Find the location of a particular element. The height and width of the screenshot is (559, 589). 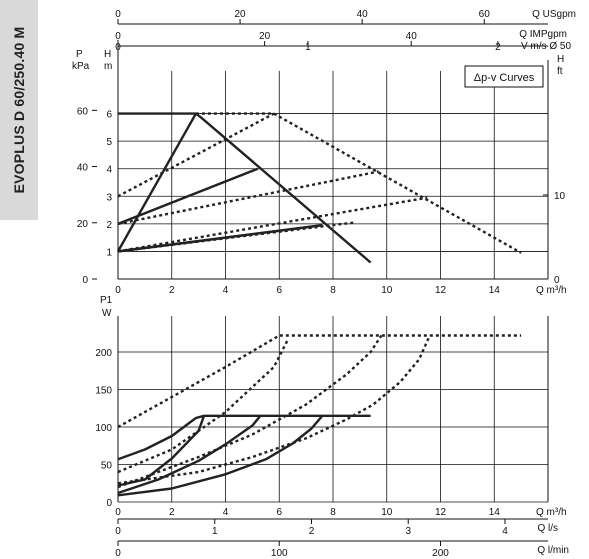

y-tick-label-w: 0 is located at coordinates (109, 503).